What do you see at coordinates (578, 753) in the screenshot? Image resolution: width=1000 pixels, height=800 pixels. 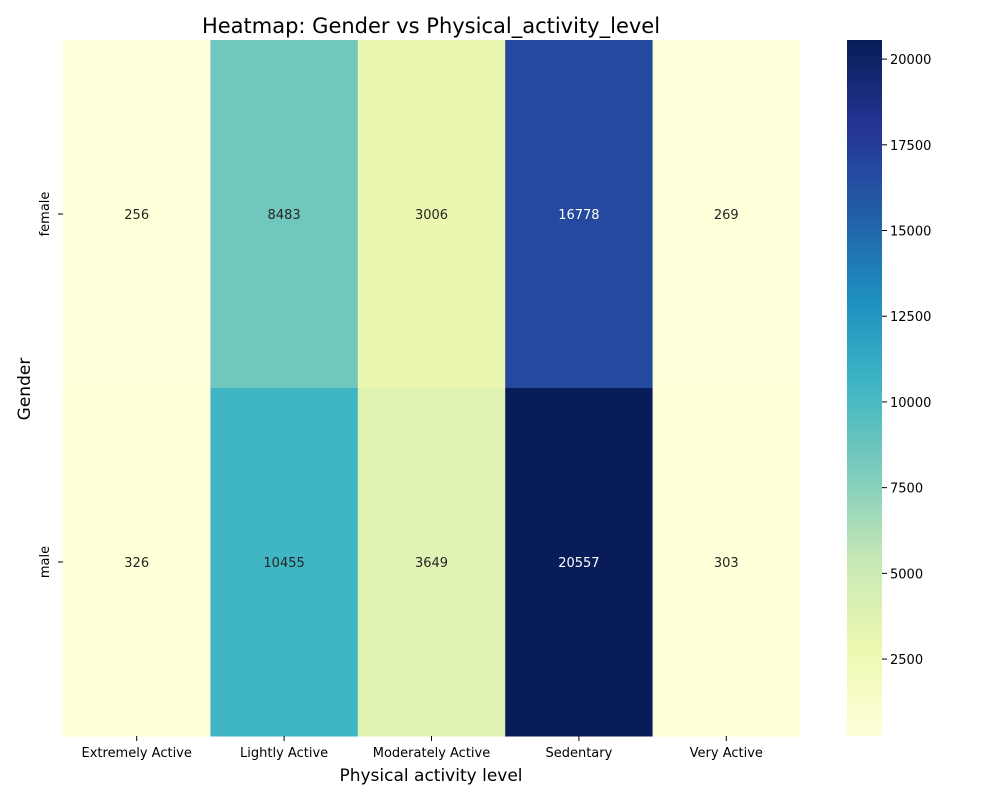 I see `x-tick-label: Sedentary` at bounding box center [578, 753].